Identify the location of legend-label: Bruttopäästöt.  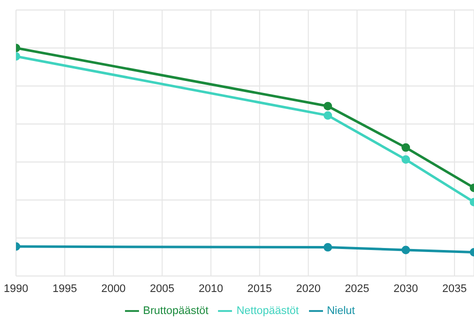
(175, 310).